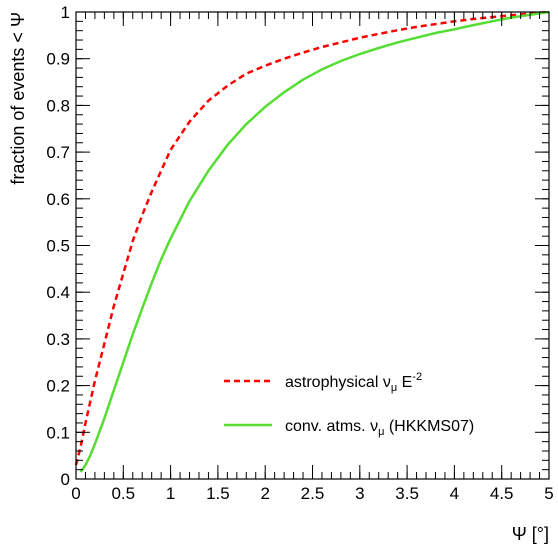 The width and height of the screenshot is (558, 546). Describe the element at coordinates (58, 199) in the screenshot. I see `y-tick-label: 0.6` at that location.